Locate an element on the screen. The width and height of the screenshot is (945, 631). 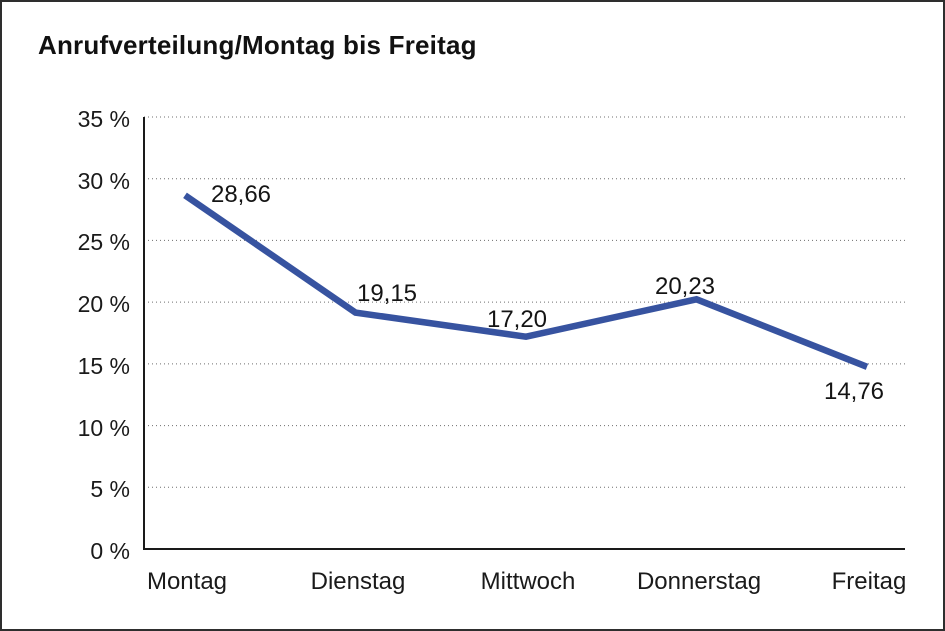
data-label-dienstag: 19,15 is located at coordinates (387, 293).